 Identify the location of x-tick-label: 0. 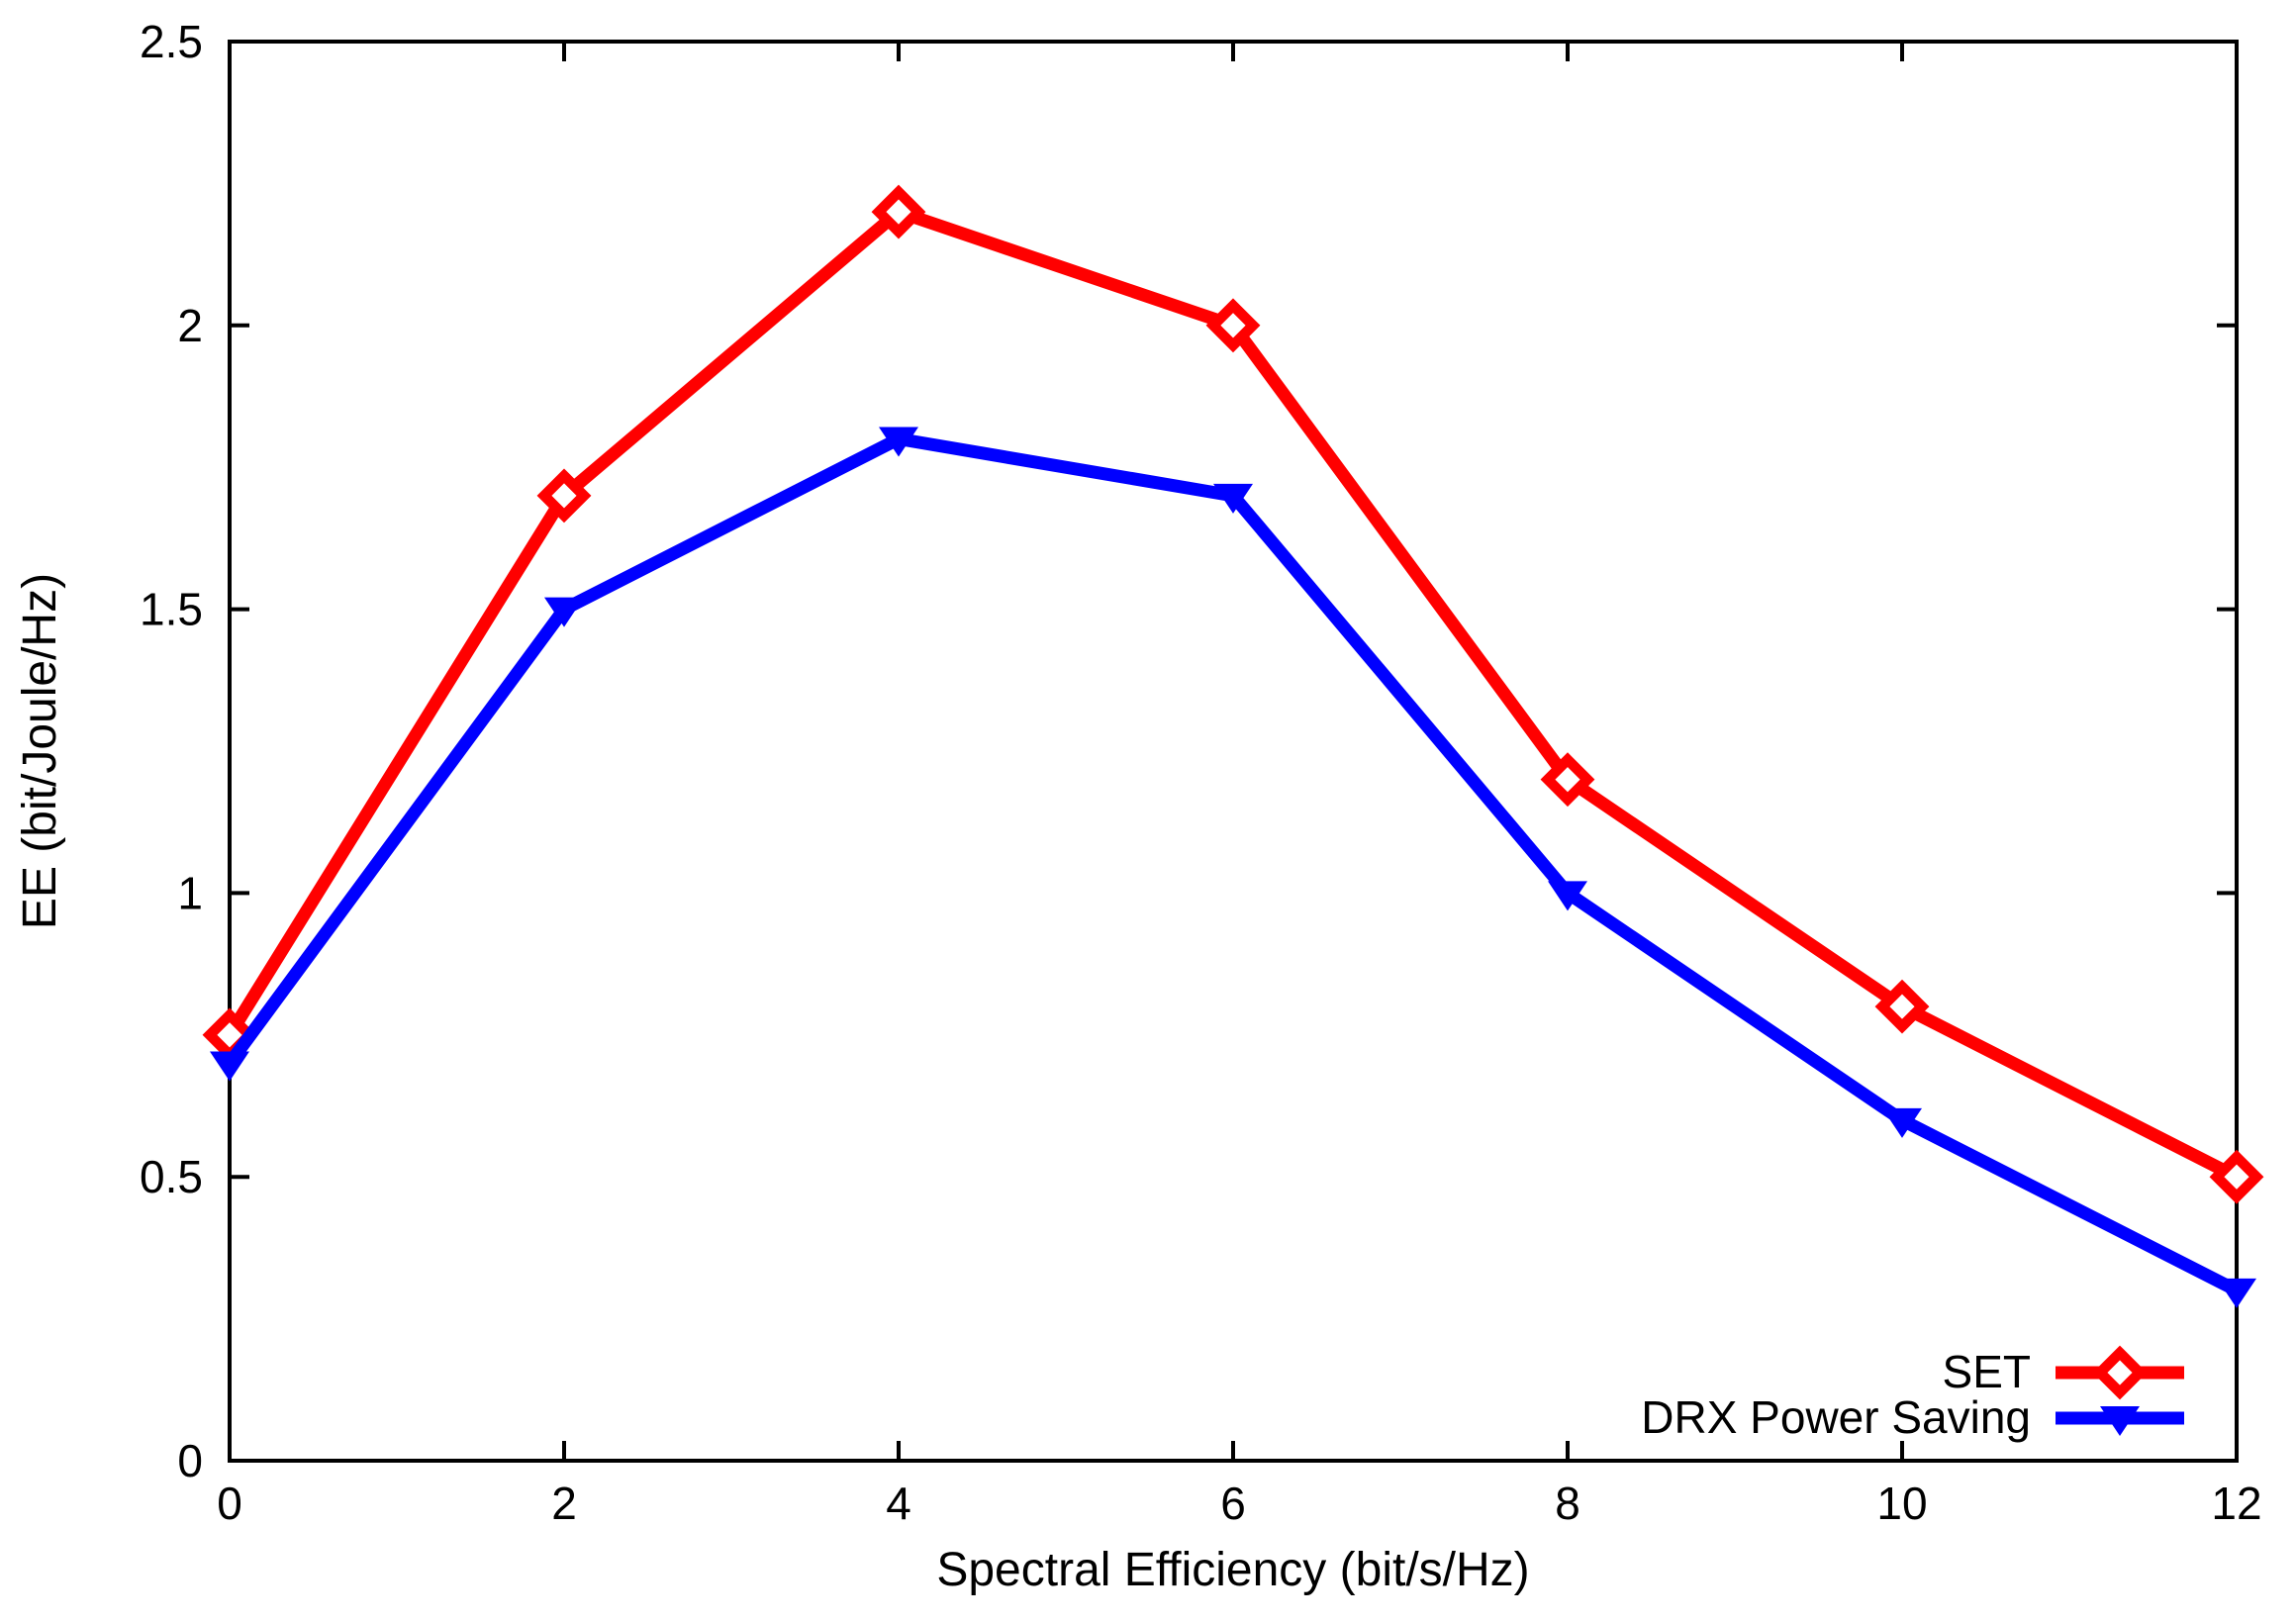
(229, 1503).